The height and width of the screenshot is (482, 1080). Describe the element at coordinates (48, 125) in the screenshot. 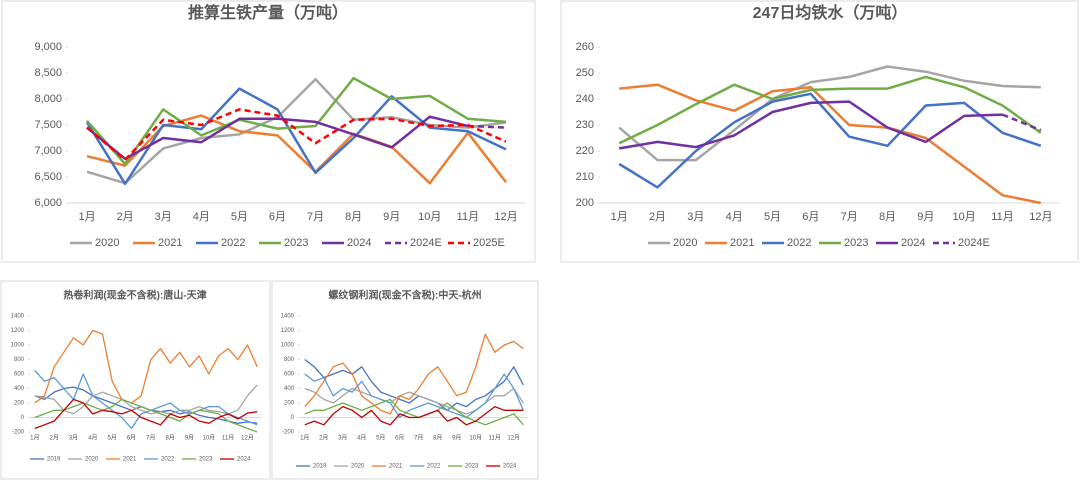

I see `y-tick-label: 7,500` at that location.